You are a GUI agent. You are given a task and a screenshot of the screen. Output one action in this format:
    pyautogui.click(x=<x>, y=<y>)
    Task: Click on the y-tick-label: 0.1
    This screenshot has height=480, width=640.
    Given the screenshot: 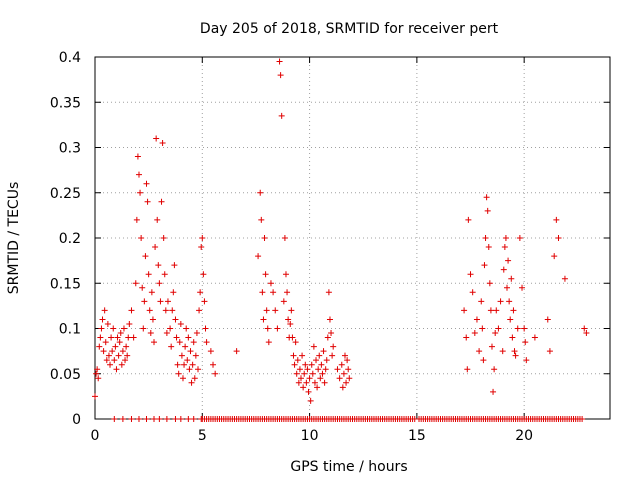 What is the action you would take?
    pyautogui.click(x=70, y=330)
    